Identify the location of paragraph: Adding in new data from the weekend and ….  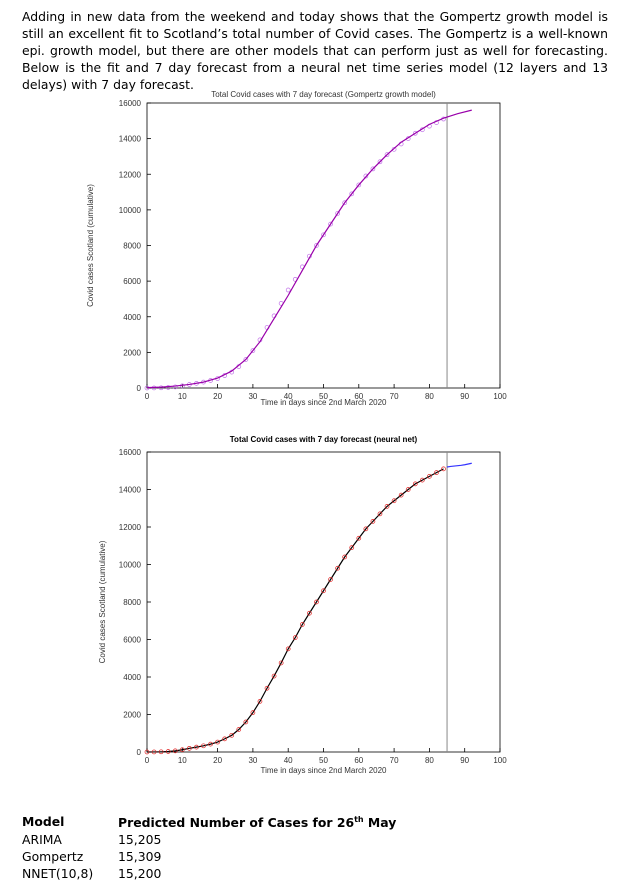
(315, 50).